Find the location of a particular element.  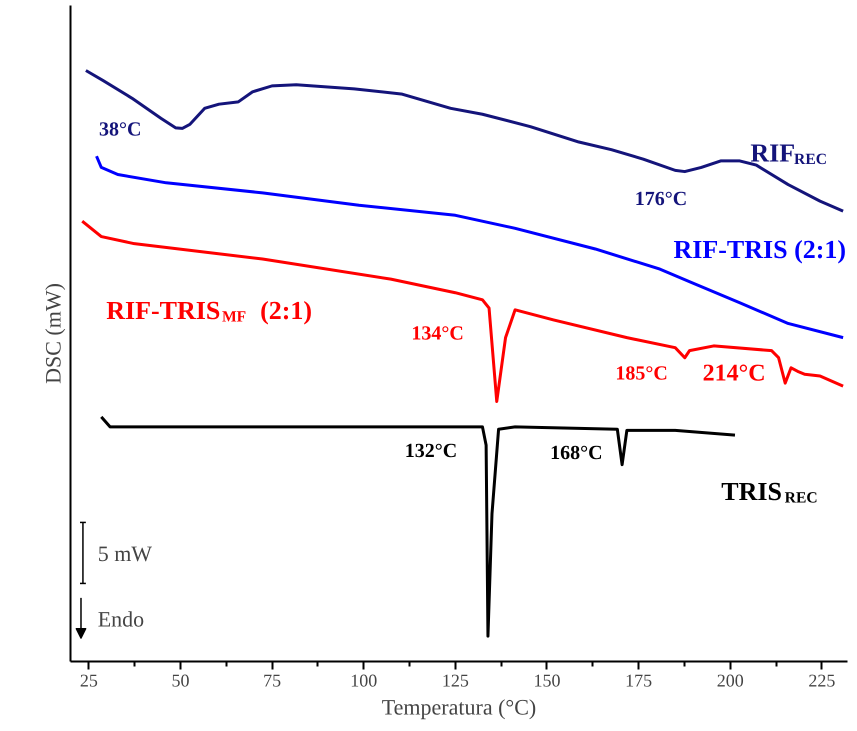

annotation: 38°C is located at coordinates (120, 129).